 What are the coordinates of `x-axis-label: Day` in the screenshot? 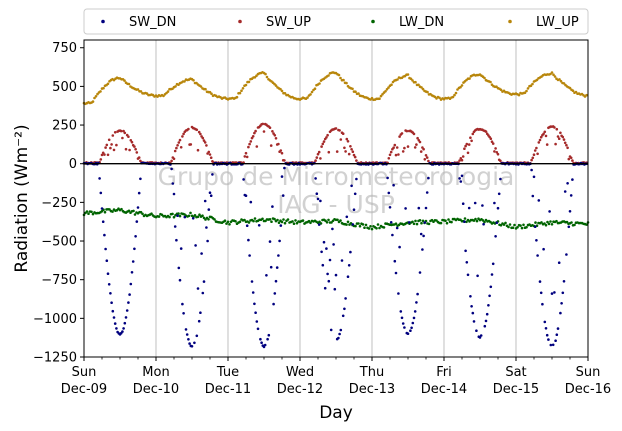 It's located at (336, 413).